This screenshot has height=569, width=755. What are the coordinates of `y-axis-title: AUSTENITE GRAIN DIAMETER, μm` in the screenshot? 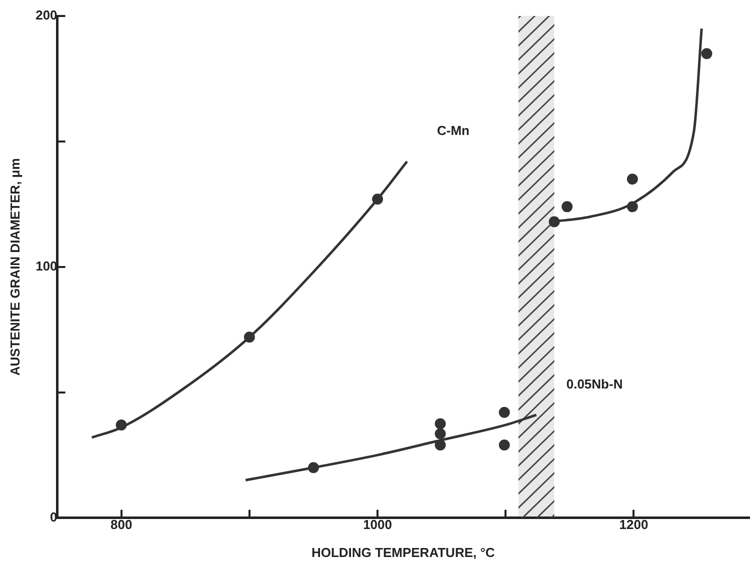 It's located at (14, 267).